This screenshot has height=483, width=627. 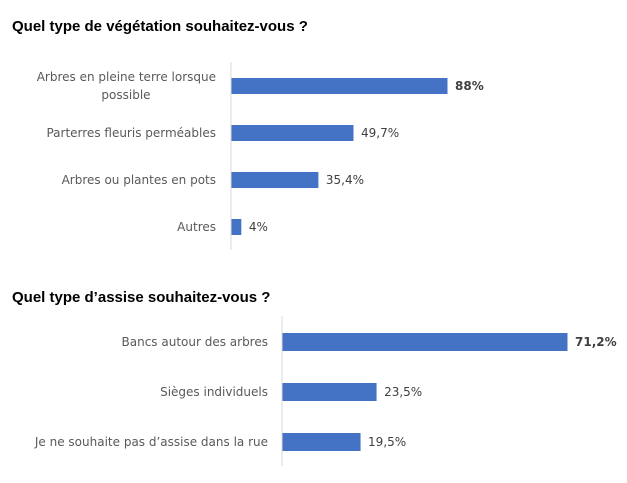 I want to click on category-label: Parterres fleuris perméables, so click(x=131, y=133).